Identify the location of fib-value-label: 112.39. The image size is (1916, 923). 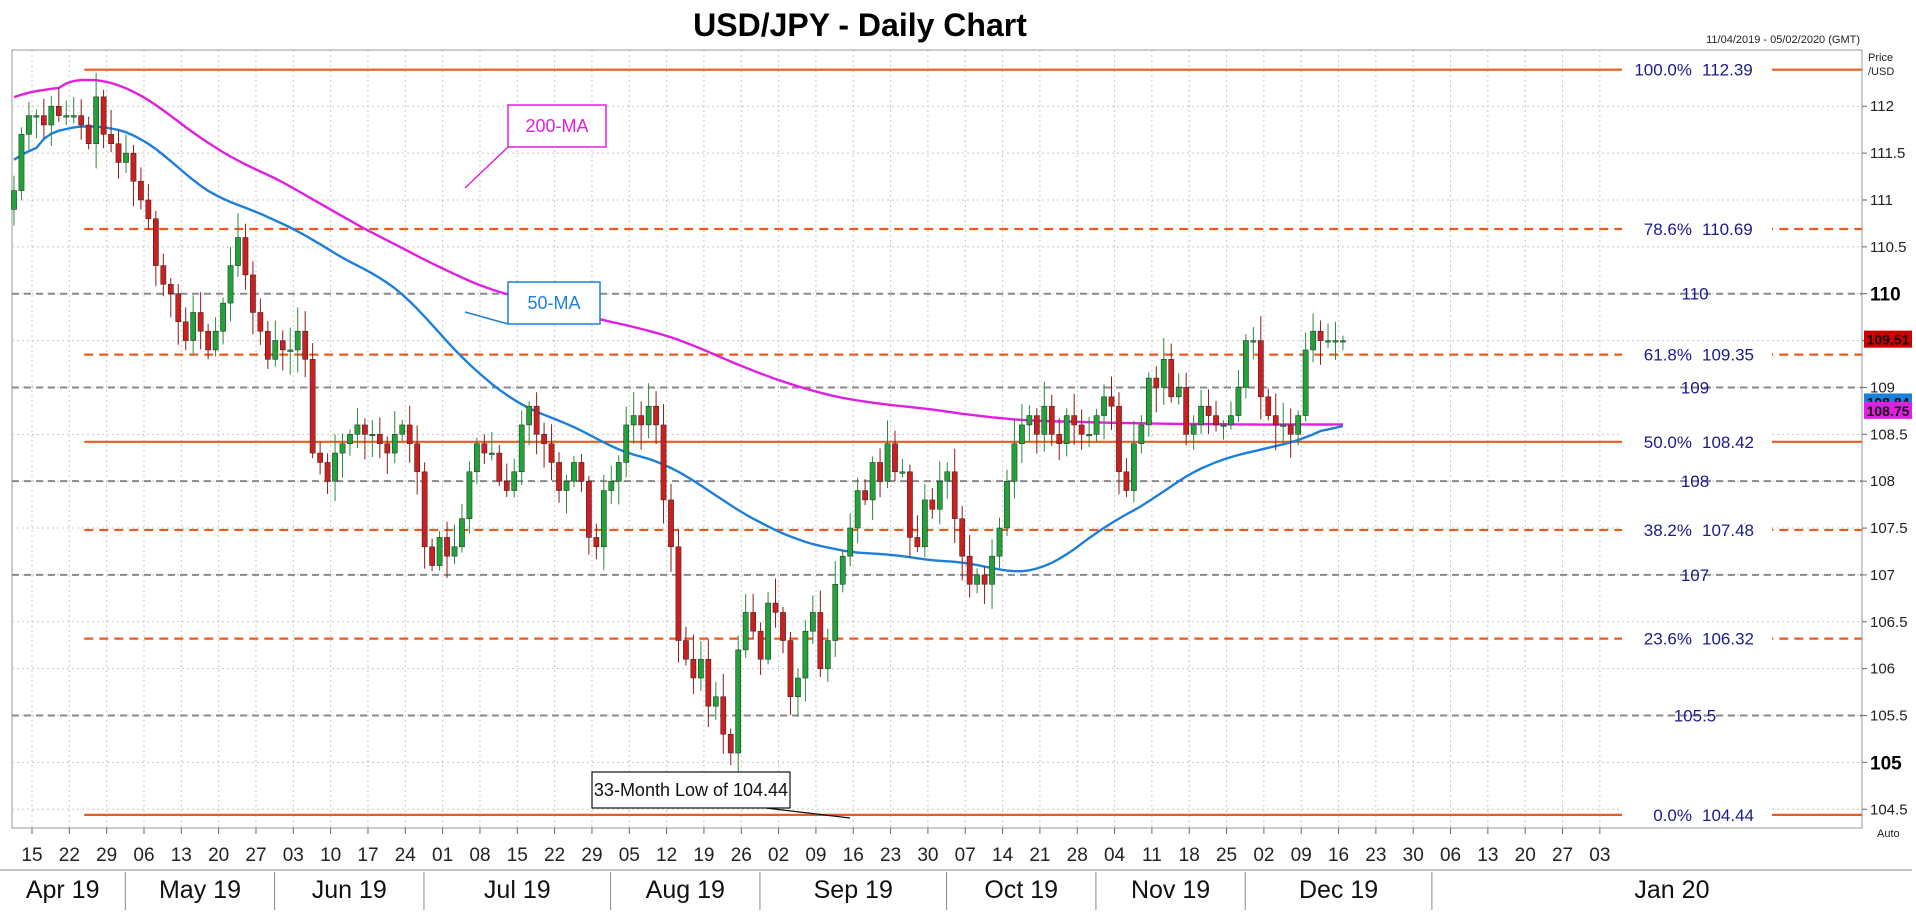
(1727, 70).